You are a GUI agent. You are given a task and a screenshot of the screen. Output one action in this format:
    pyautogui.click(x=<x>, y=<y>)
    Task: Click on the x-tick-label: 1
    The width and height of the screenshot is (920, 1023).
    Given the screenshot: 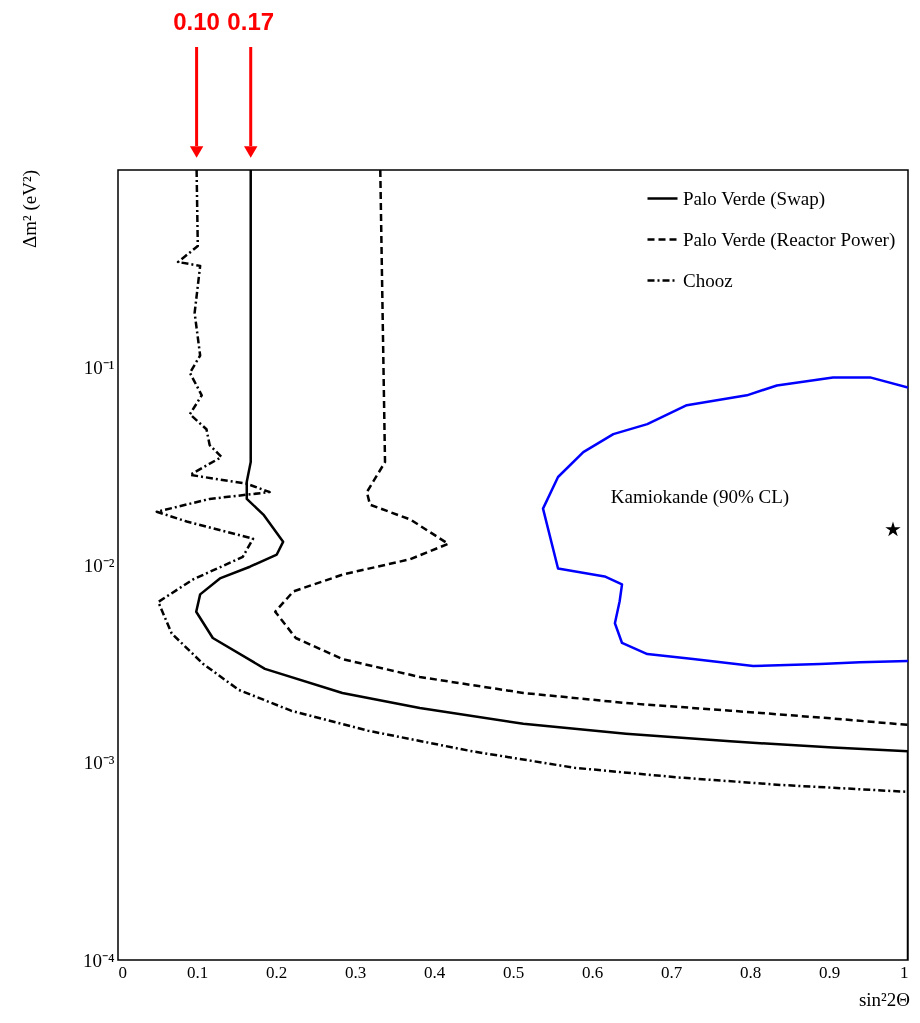 What is the action you would take?
    pyautogui.click(x=904, y=972)
    